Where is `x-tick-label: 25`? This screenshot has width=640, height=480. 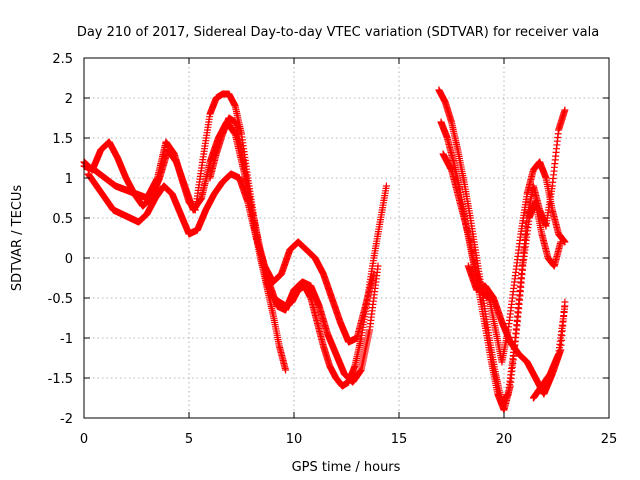 x-tick-label: 25 is located at coordinates (609, 439).